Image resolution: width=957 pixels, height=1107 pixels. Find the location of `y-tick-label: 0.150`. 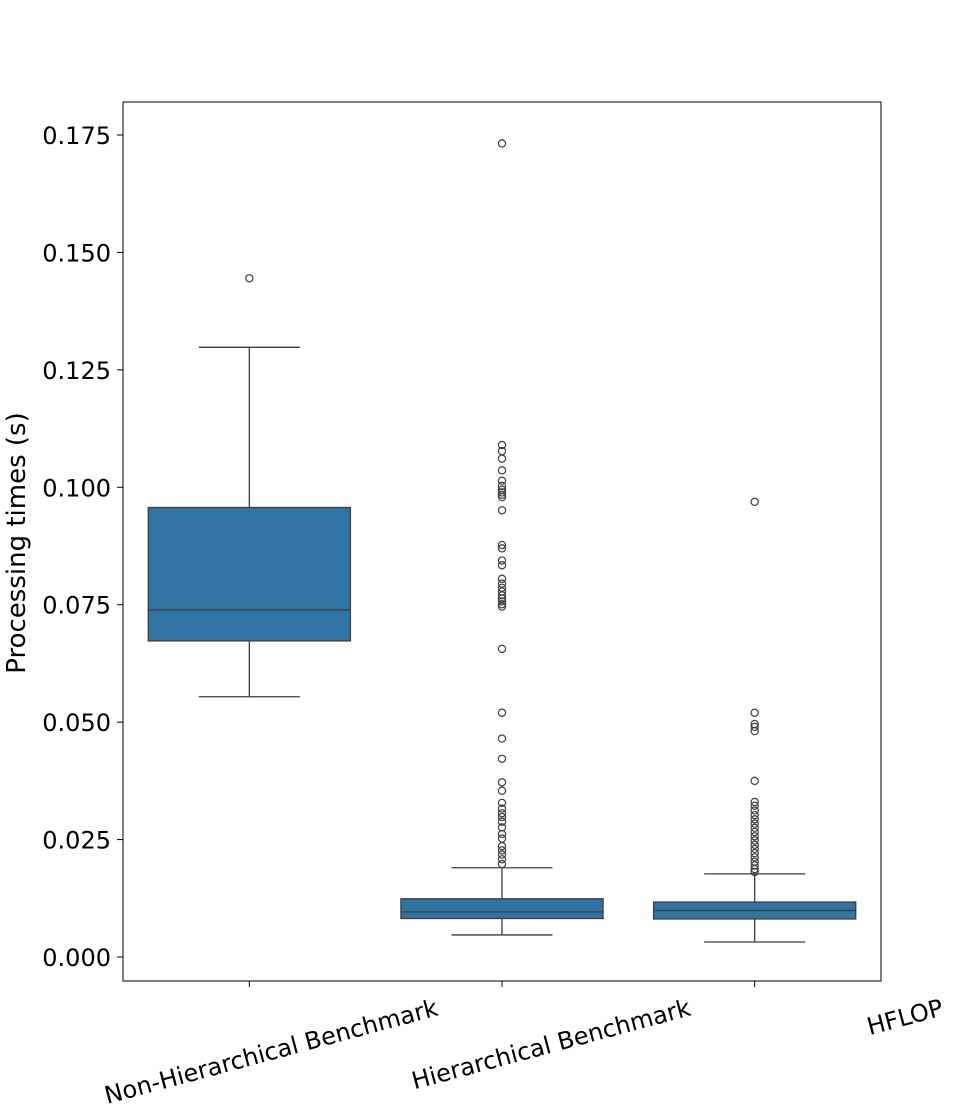

y-tick-label: 0.150 is located at coordinates (76, 253).